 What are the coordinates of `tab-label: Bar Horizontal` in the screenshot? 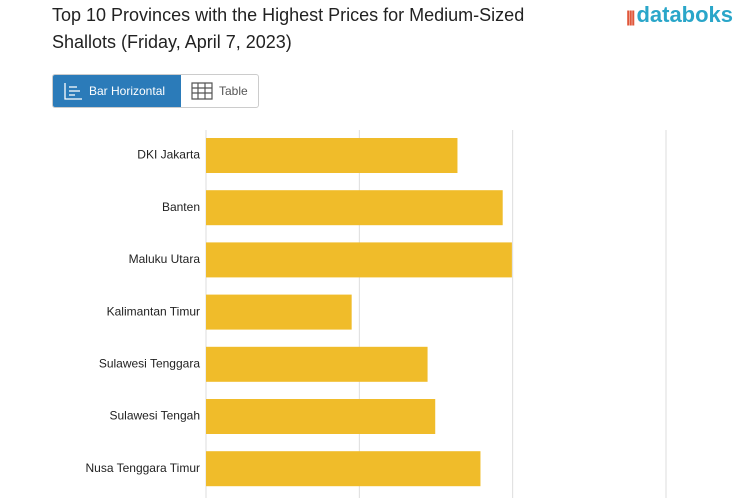 It's located at (127, 91).